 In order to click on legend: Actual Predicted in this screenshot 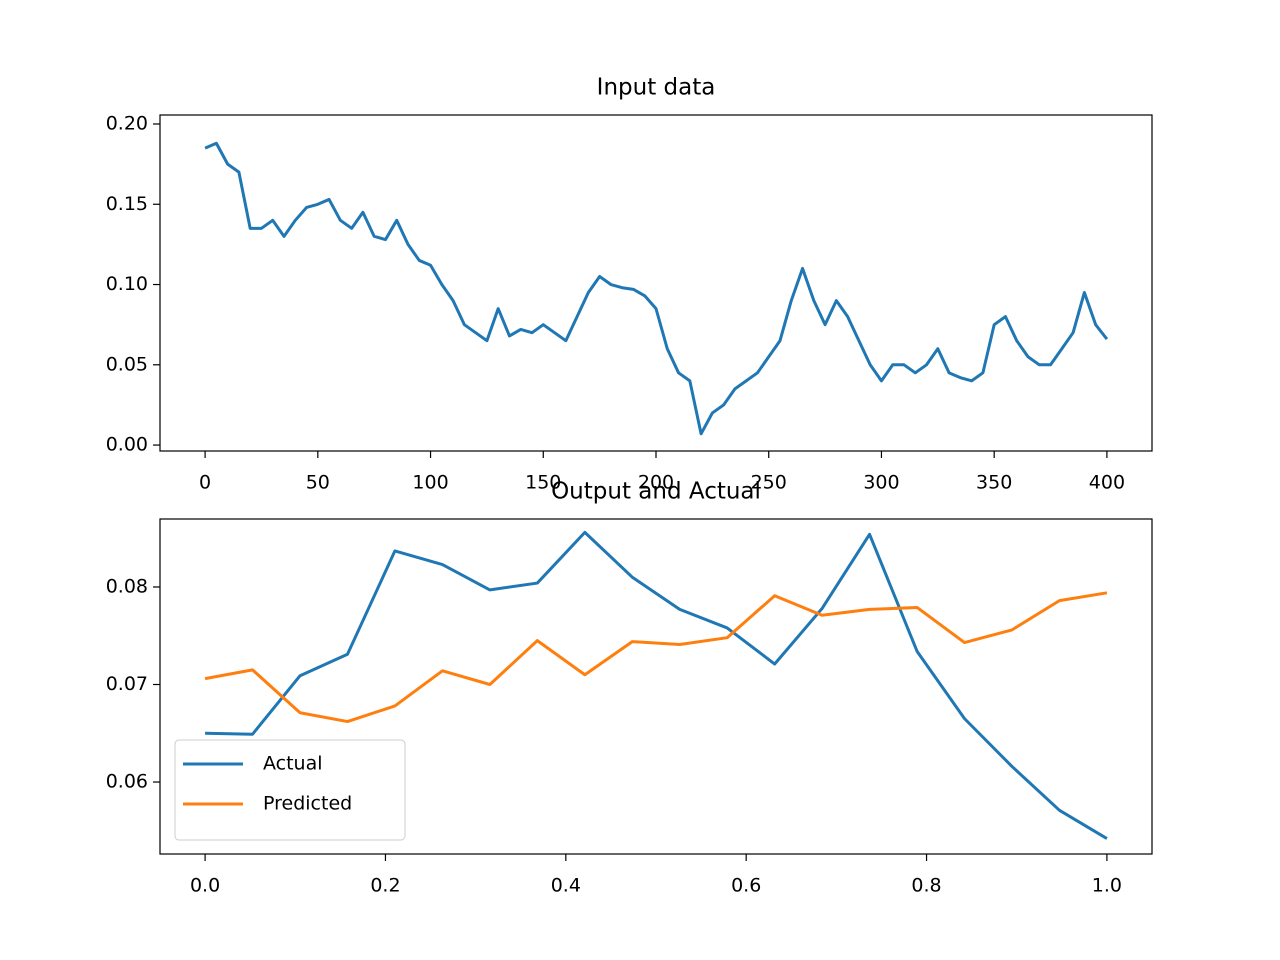, I will do `click(290, 790)`.